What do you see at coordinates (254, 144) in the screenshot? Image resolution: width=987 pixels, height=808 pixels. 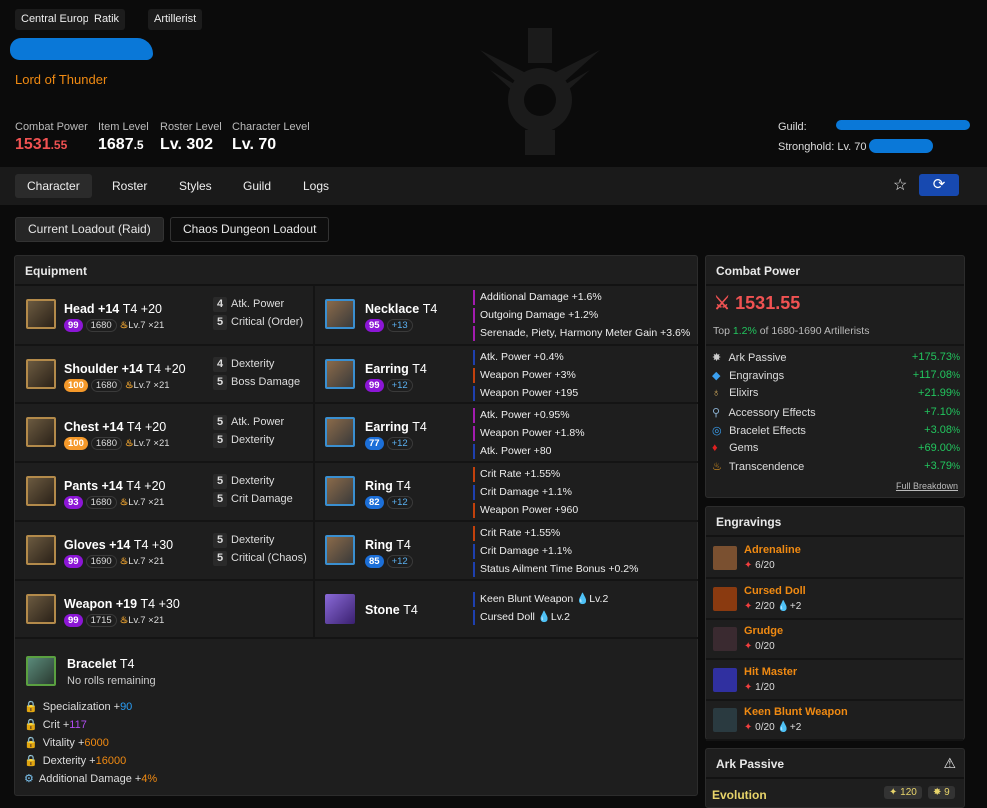 I see `stat-value-main: Lv. 70` at bounding box center [254, 144].